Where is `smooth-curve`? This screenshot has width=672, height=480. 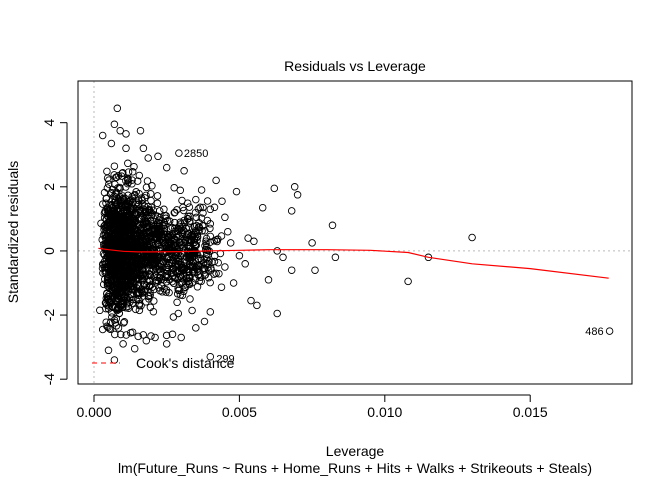
smooth-curve is located at coordinates (353, 263).